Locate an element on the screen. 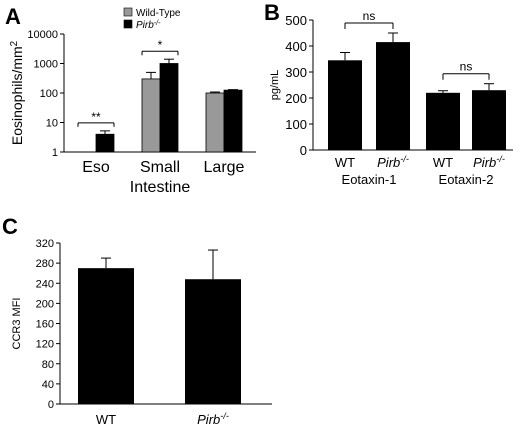 This screenshot has width=520, height=428. panel-c-y-tick-label: 80 is located at coordinates (48, 365).